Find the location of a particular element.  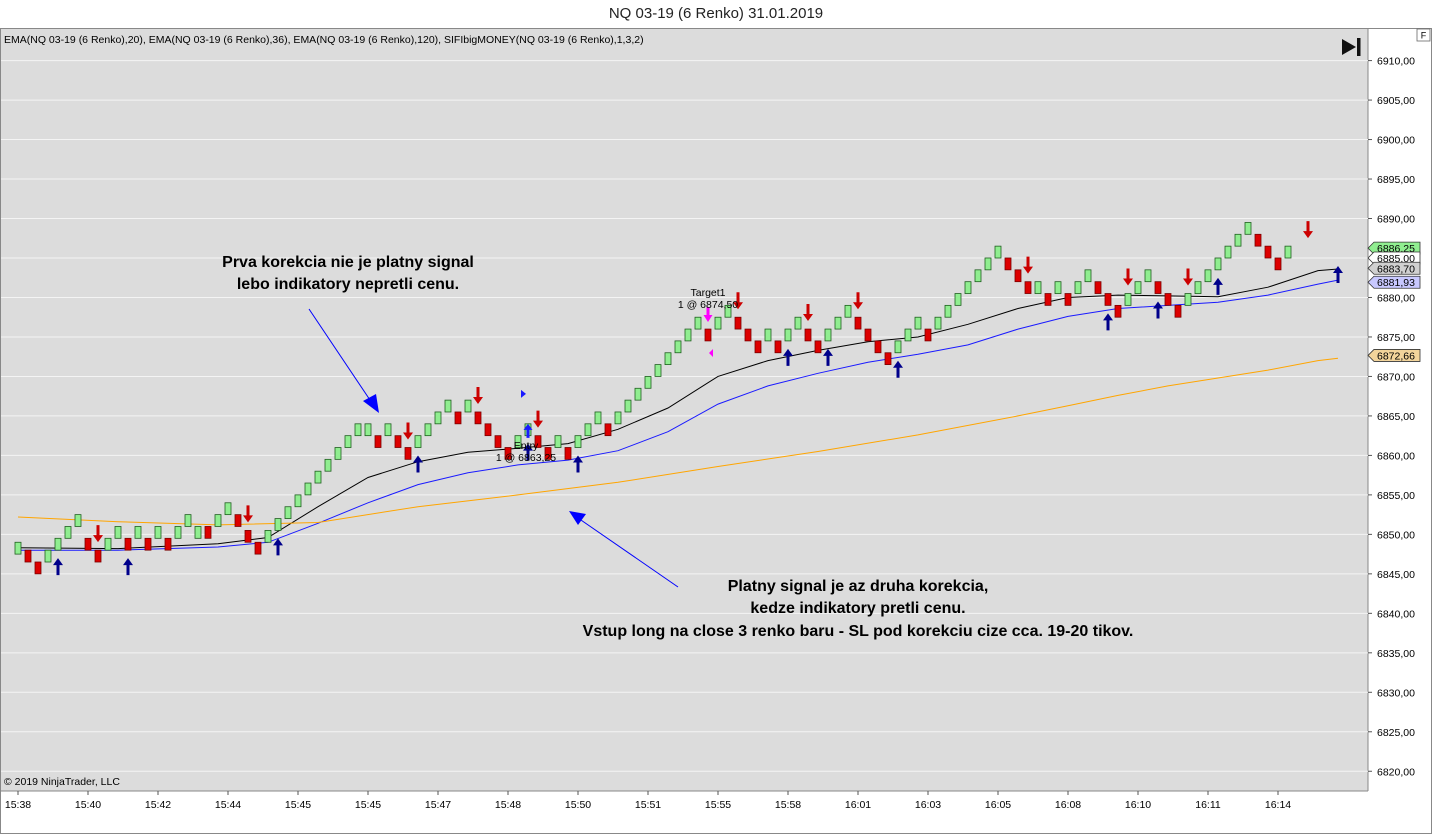

price-label-tag: 6883,70 is located at coordinates (1394, 268).